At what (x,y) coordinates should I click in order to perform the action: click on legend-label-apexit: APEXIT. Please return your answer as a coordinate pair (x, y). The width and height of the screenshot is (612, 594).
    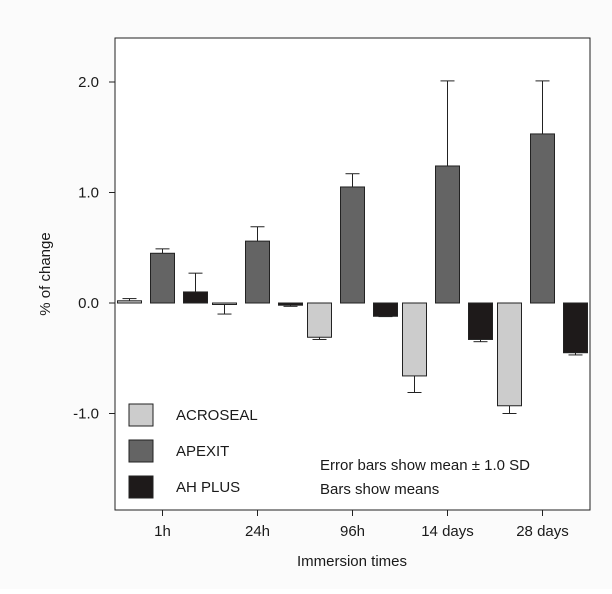
    Looking at the image, I should click on (202, 451).